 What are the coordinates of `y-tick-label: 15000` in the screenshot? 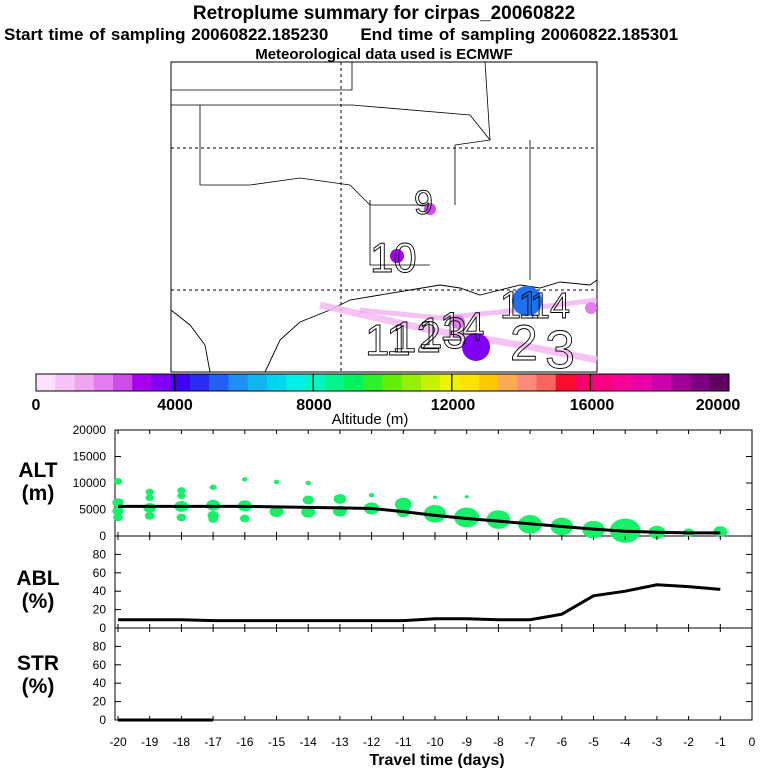 It's located at (90, 457).